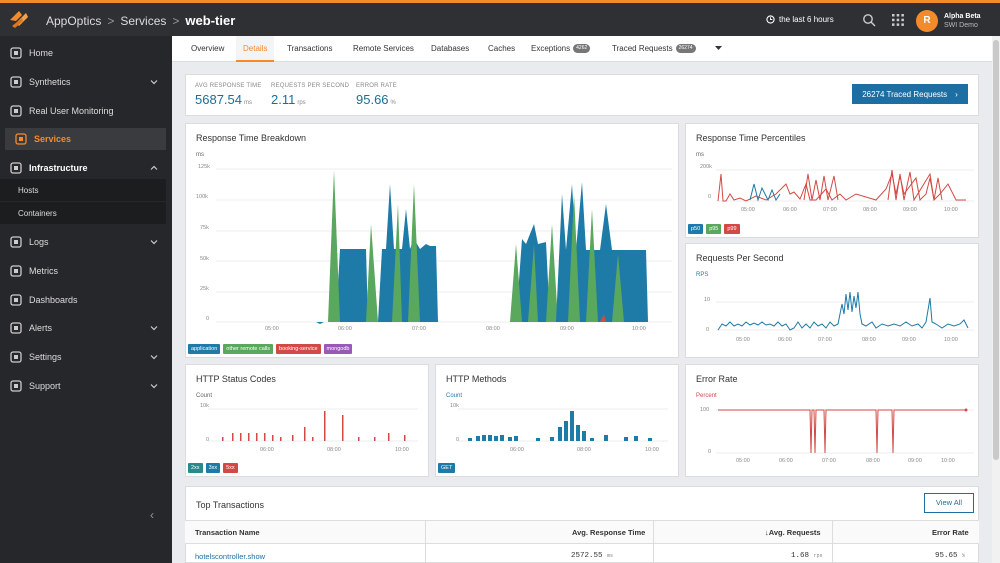 Image resolution: width=1000 pixels, height=563 pixels. I want to click on tab-caches: Caches, so click(501, 49).